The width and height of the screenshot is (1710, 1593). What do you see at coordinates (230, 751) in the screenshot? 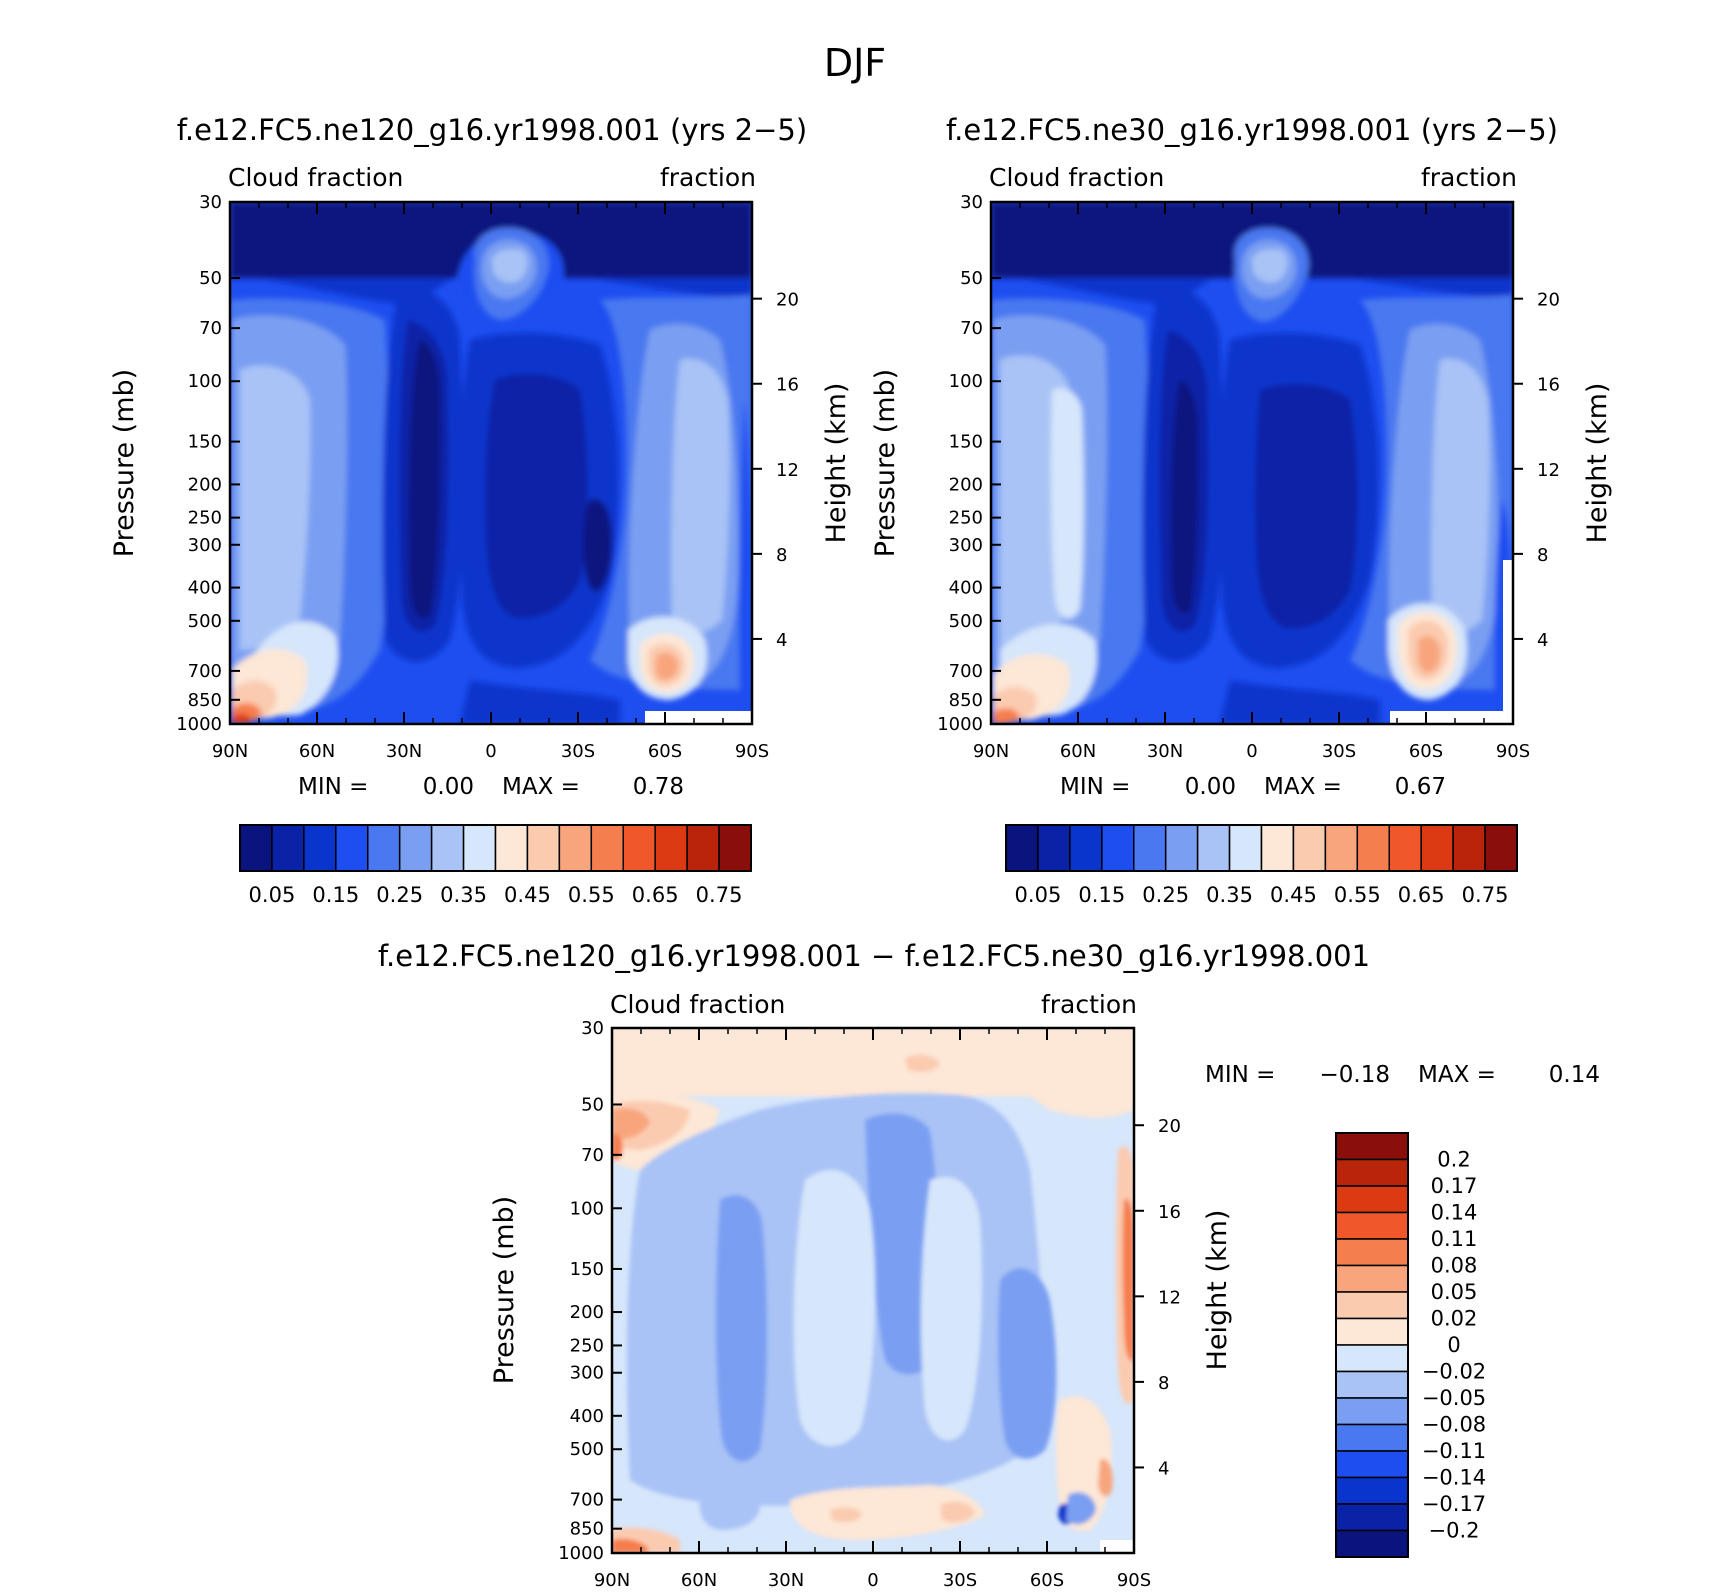
I see `x-tick-label: 90N` at bounding box center [230, 751].